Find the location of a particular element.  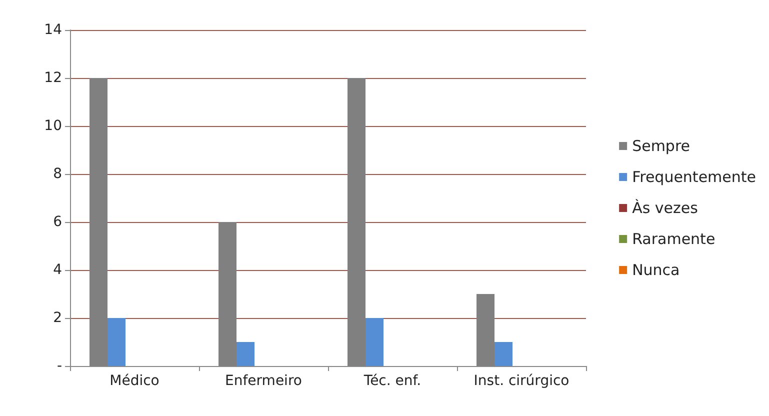

legend-label: Frequentemente is located at coordinates (694, 177).